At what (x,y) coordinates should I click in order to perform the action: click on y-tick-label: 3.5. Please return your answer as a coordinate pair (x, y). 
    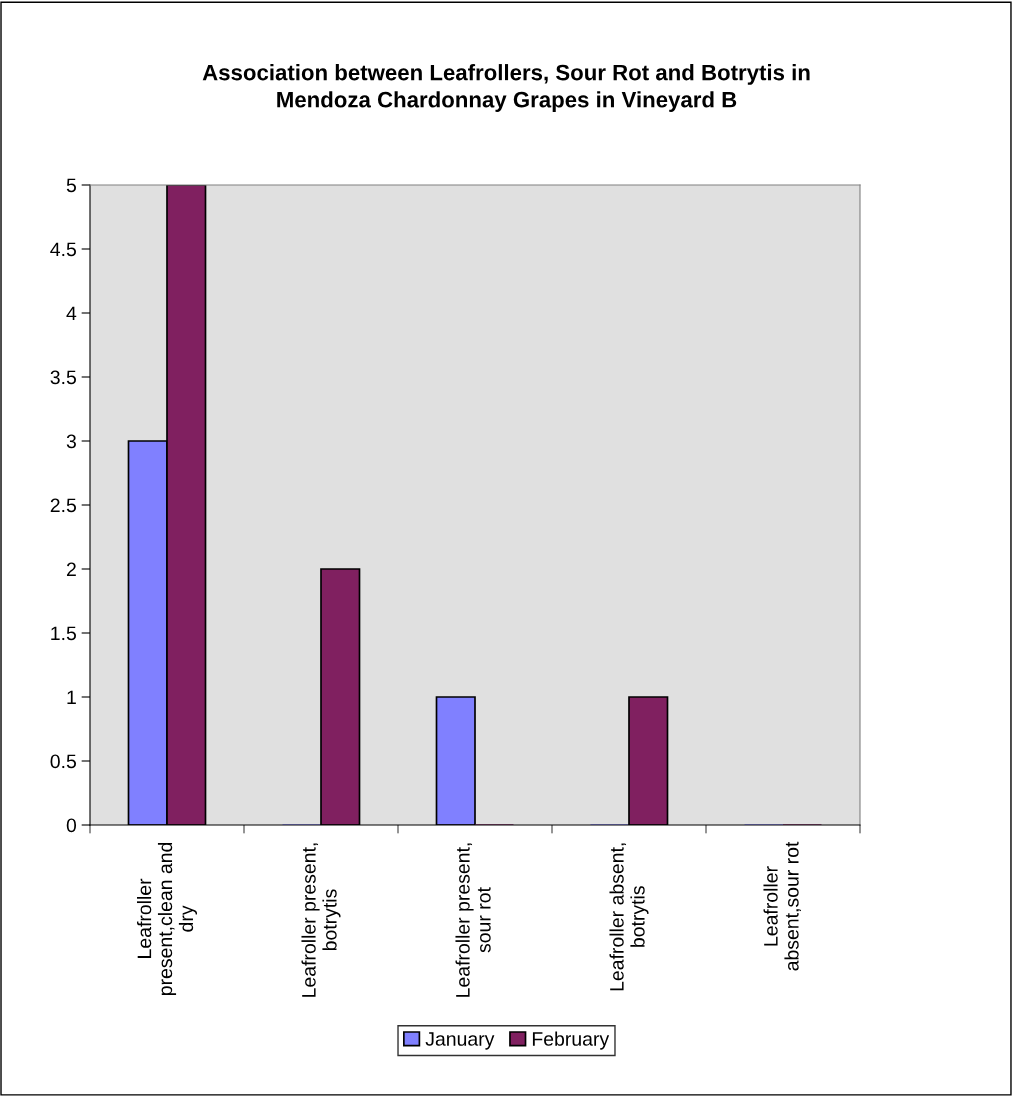
    Looking at the image, I should click on (63, 377).